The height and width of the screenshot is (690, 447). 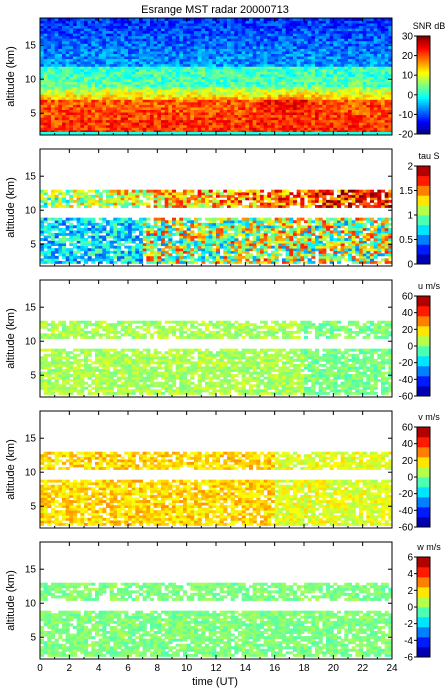 I want to click on colorbar-segment, so click(x=423, y=99).